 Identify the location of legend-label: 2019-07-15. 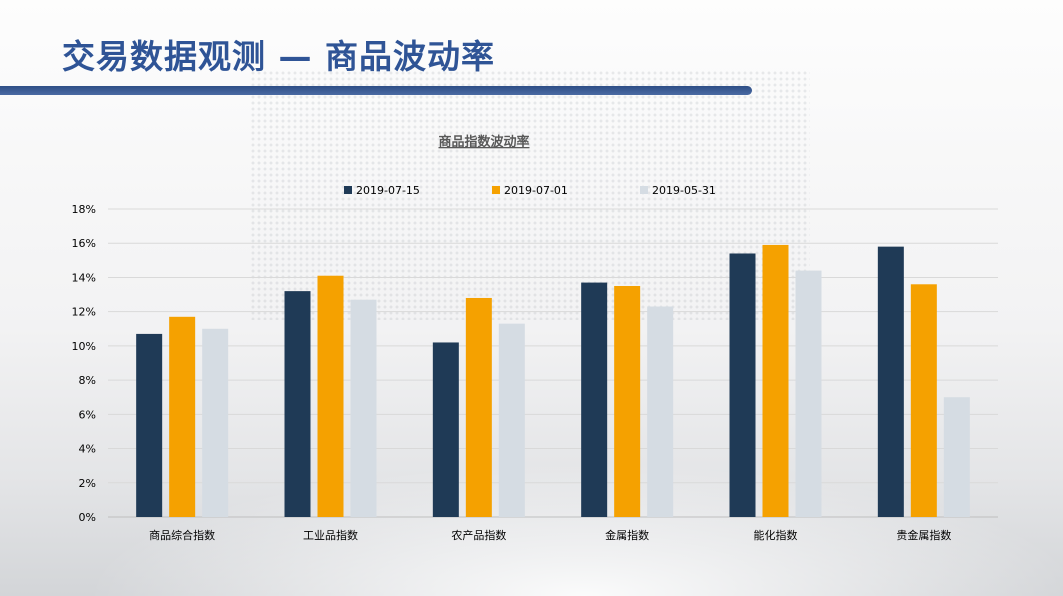
(388, 190).